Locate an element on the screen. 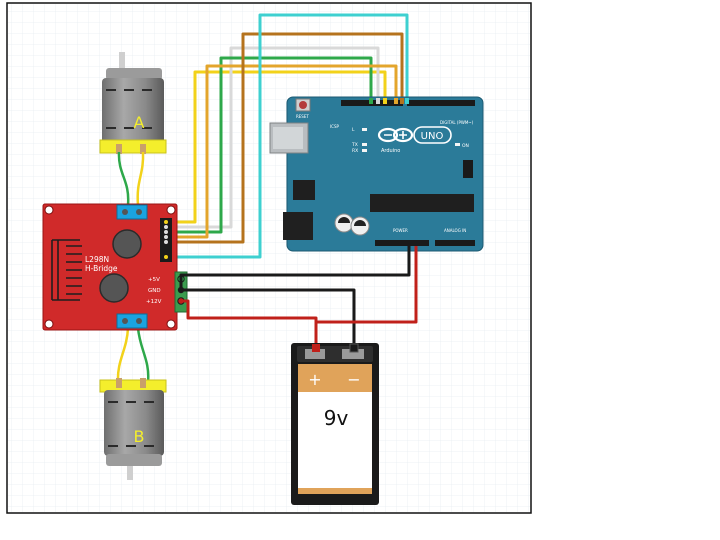  chip is located at coordinates (304, 190).